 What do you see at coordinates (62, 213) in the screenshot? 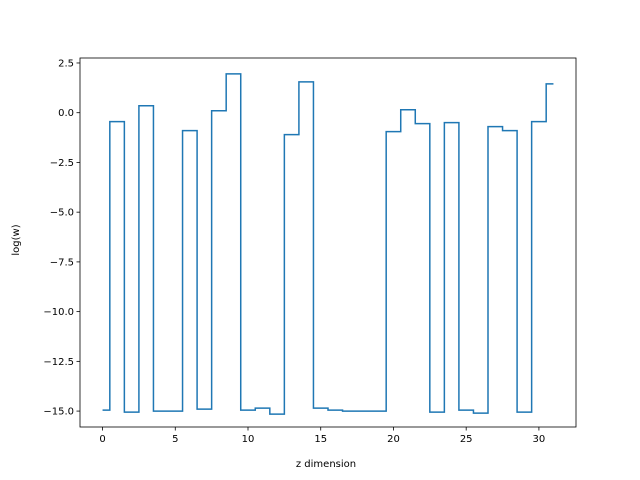
I see `y-tick-label: −5.0` at bounding box center [62, 213].